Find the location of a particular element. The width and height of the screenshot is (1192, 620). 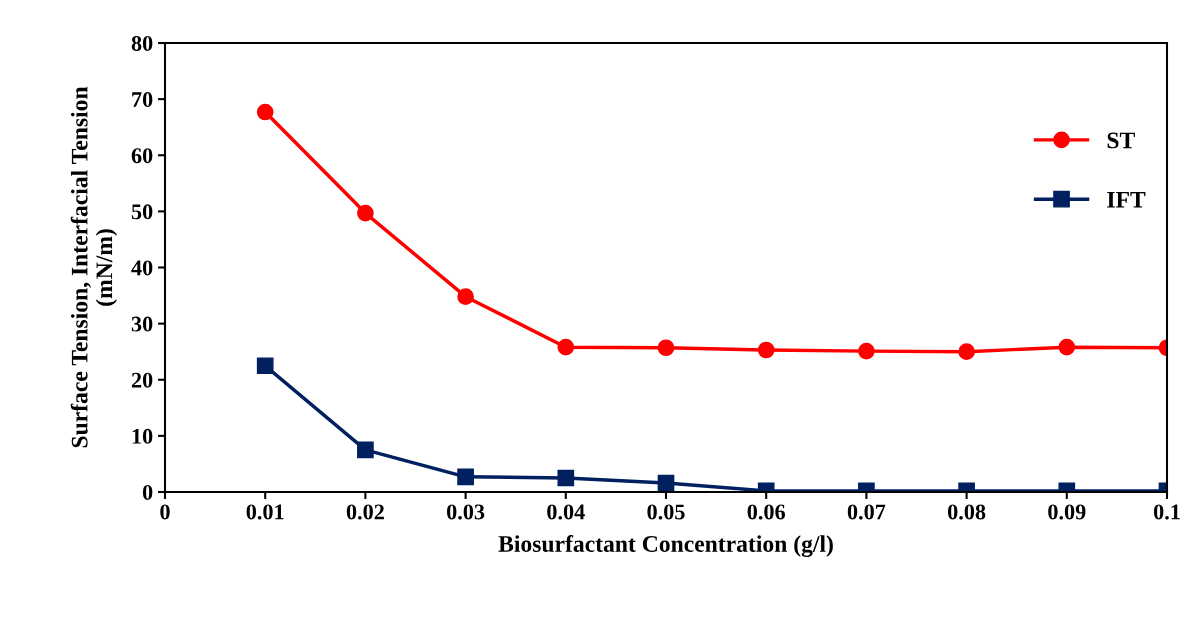

x-tick-label: 0.01 is located at coordinates (265, 512).